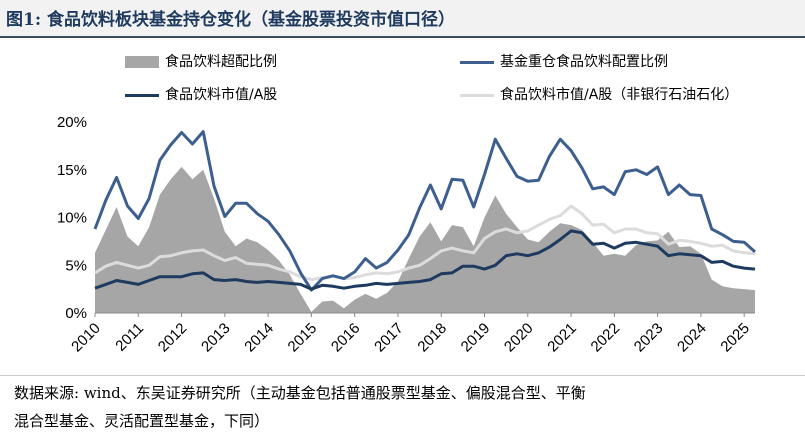 This screenshot has height=442, width=805. Describe the element at coordinates (86, 338) in the screenshot. I see `x-tick-label: 2010` at that location.